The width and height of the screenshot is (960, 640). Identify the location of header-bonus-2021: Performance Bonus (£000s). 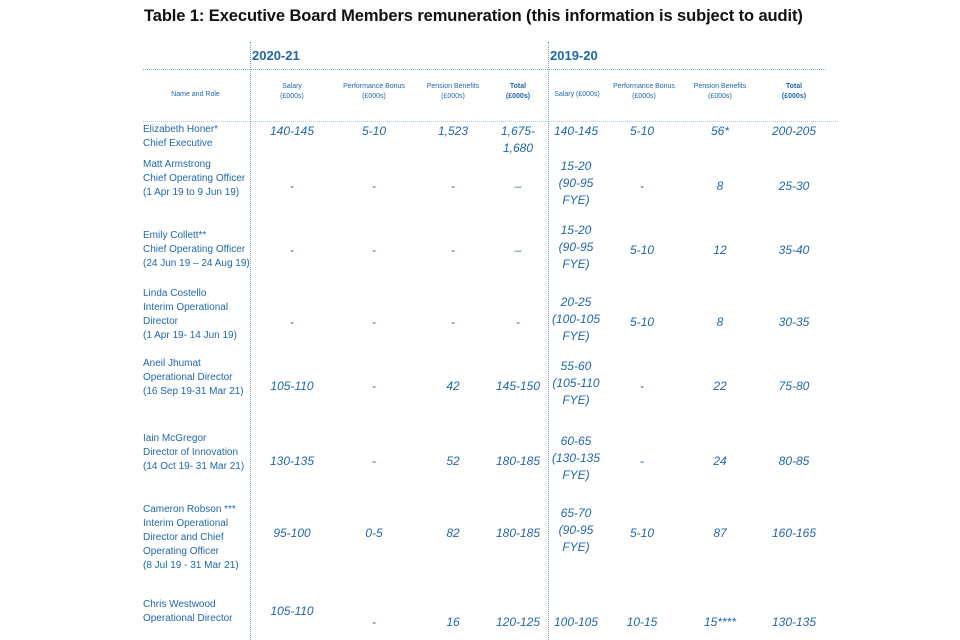
(374, 91).